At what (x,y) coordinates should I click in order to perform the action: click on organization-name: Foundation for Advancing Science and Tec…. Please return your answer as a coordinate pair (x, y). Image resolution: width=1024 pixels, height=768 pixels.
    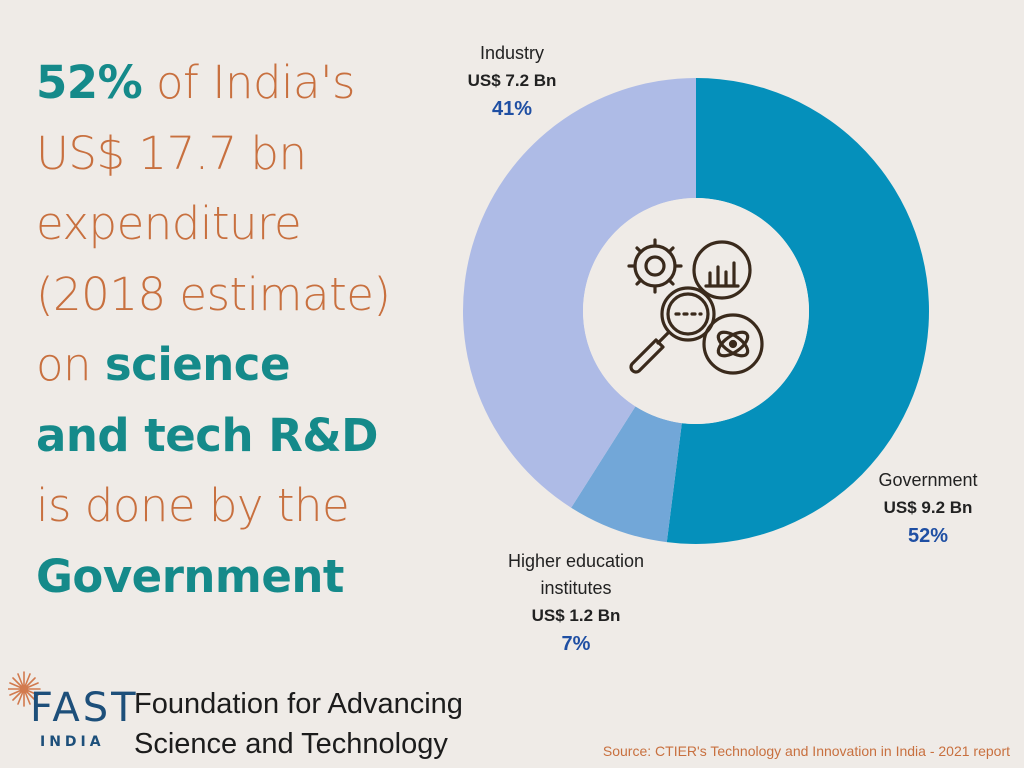
    Looking at the image, I should click on (298, 724).